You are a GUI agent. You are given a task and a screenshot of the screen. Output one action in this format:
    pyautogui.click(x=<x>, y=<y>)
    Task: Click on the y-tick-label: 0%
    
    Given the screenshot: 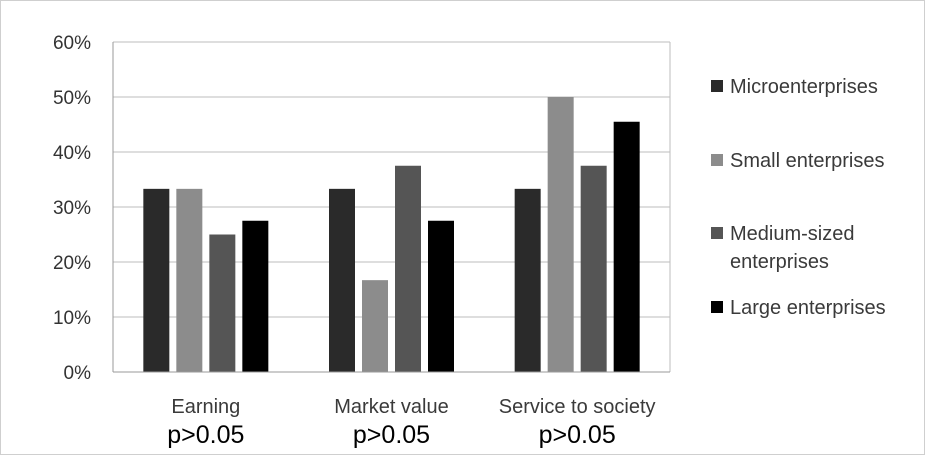 What is the action you would take?
    pyautogui.click(x=78, y=373)
    